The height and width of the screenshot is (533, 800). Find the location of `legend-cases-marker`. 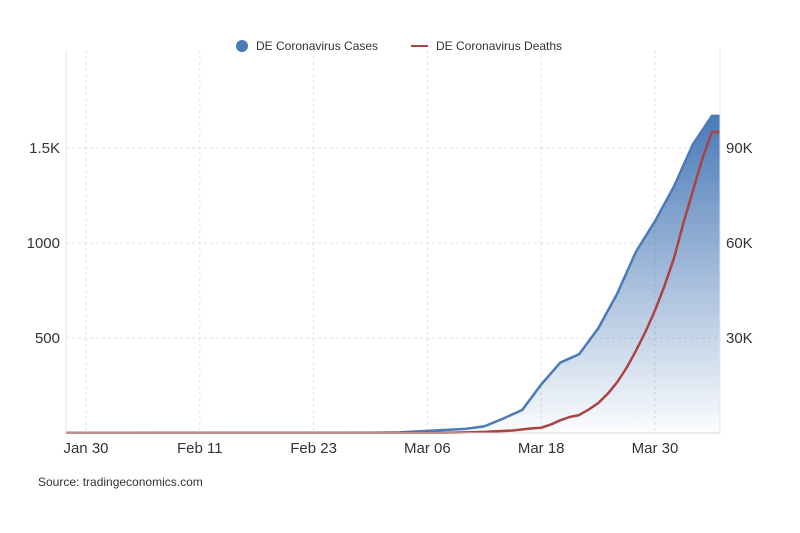

legend-cases-marker is located at coordinates (242, 46).